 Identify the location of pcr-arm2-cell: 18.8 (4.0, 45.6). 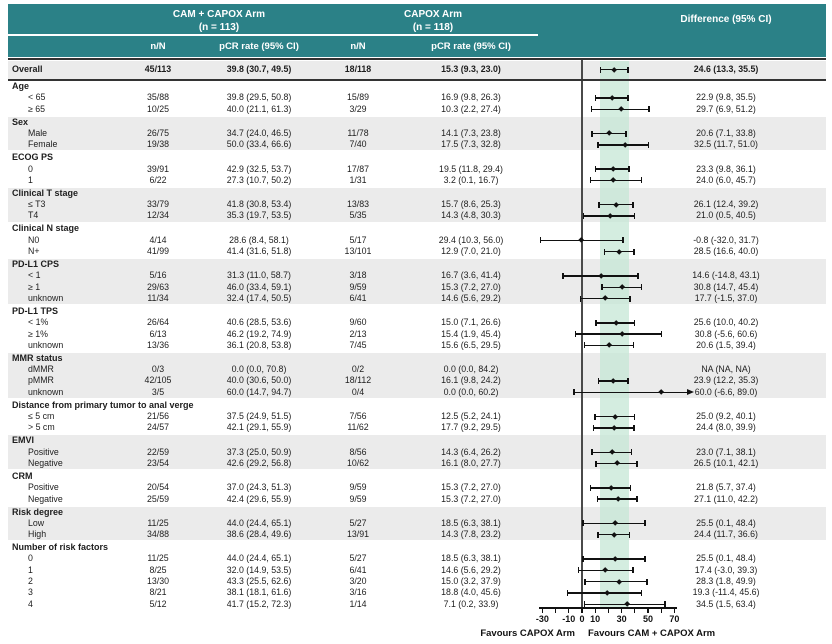
(471, 592).